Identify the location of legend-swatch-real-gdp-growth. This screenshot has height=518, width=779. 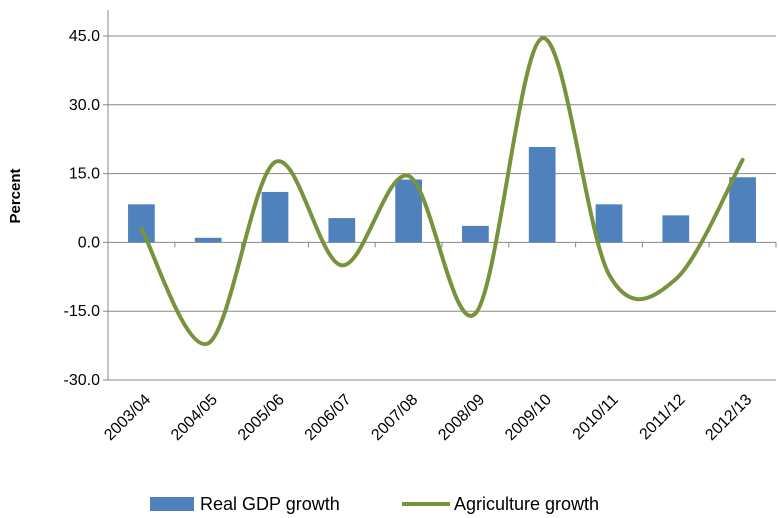
(172, 504).